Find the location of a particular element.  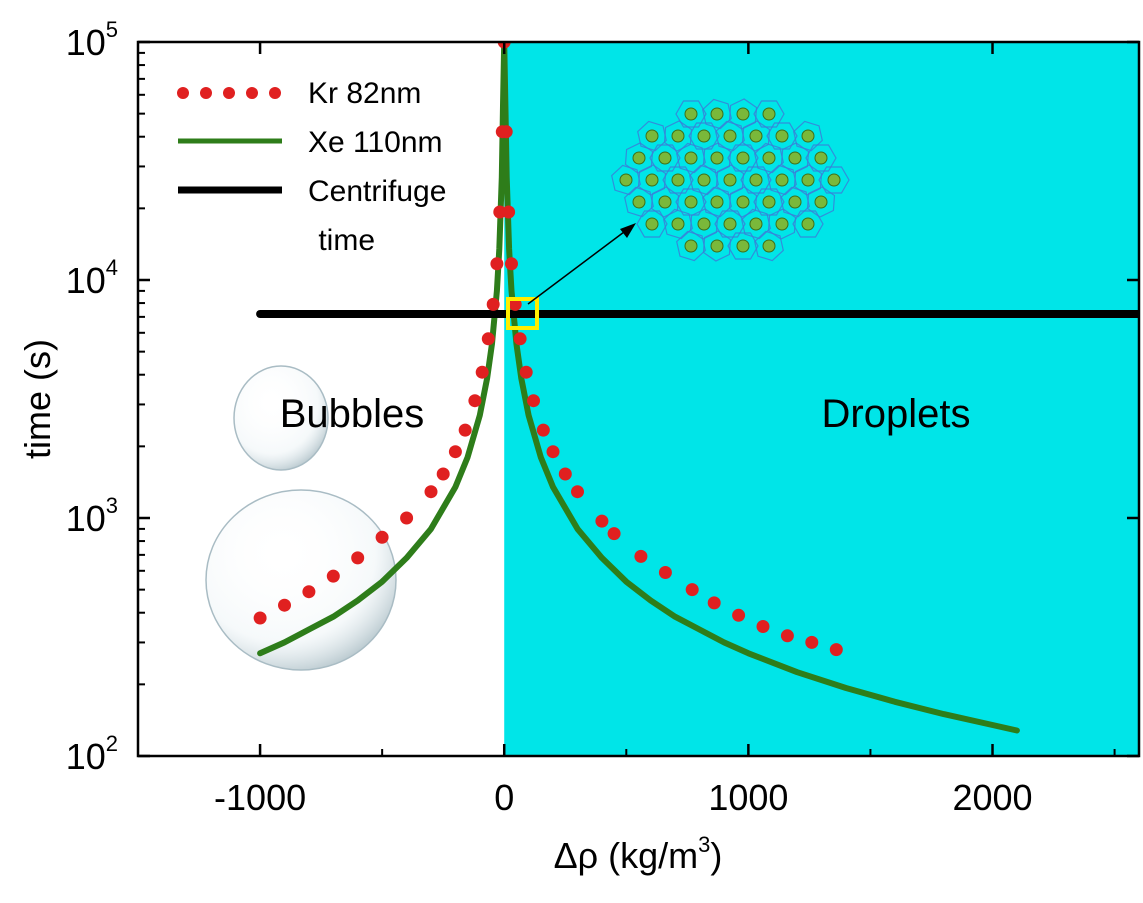

x-axis-label: Δρ (kg/m3) is located at coordinates (638, 854).